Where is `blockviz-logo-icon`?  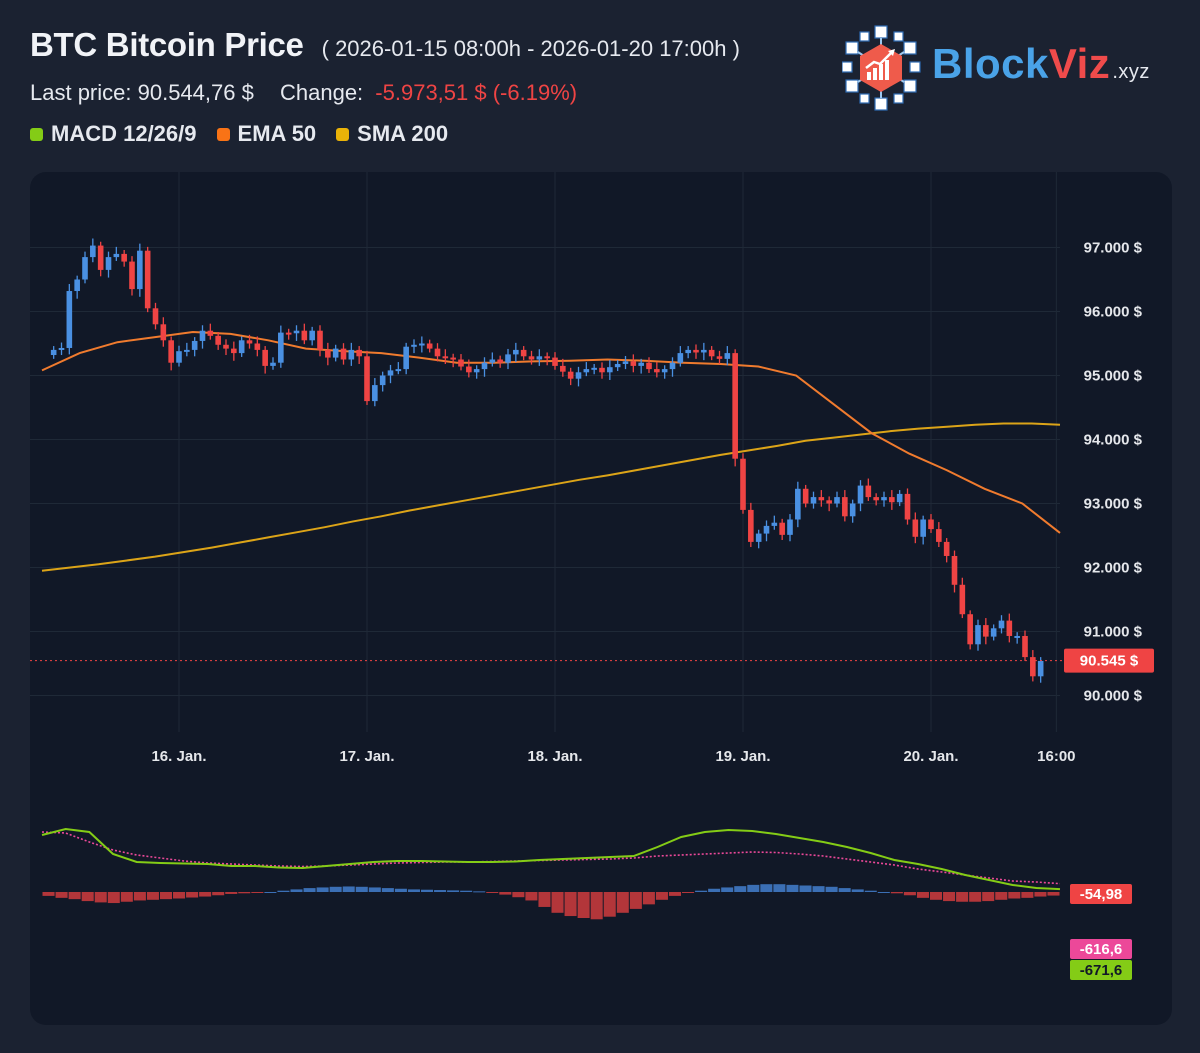
blockviz-logo-icon is located at coordinates (881, 68).